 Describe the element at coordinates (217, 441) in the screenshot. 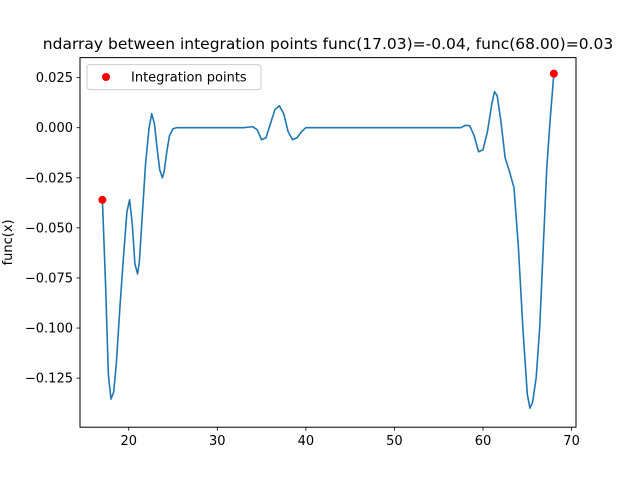

I see `x-tick-label: 30` at that location.